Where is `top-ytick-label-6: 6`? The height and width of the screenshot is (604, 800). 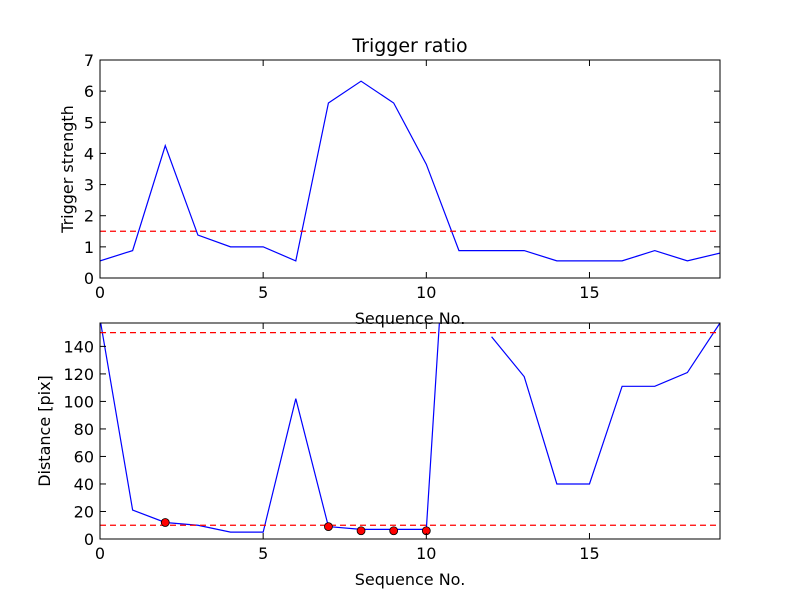 top-ytick-label-6: 6 is located at coordinates (89, 91).